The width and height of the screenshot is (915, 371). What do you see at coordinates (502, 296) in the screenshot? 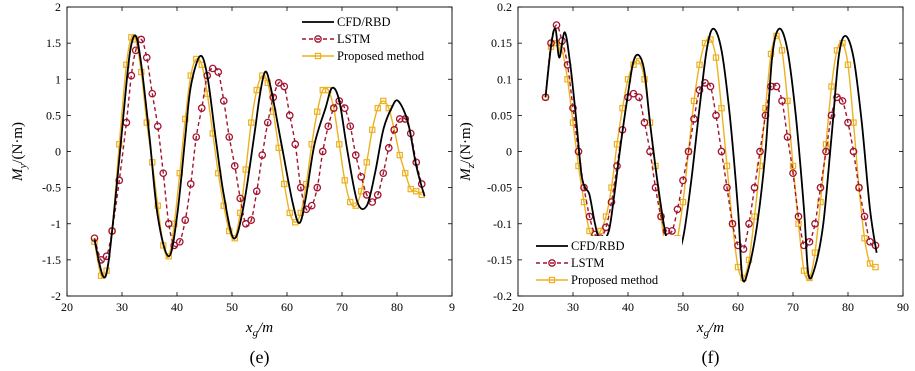
I see `y-tick-label: -0.2` at bounding box center [502, 296].